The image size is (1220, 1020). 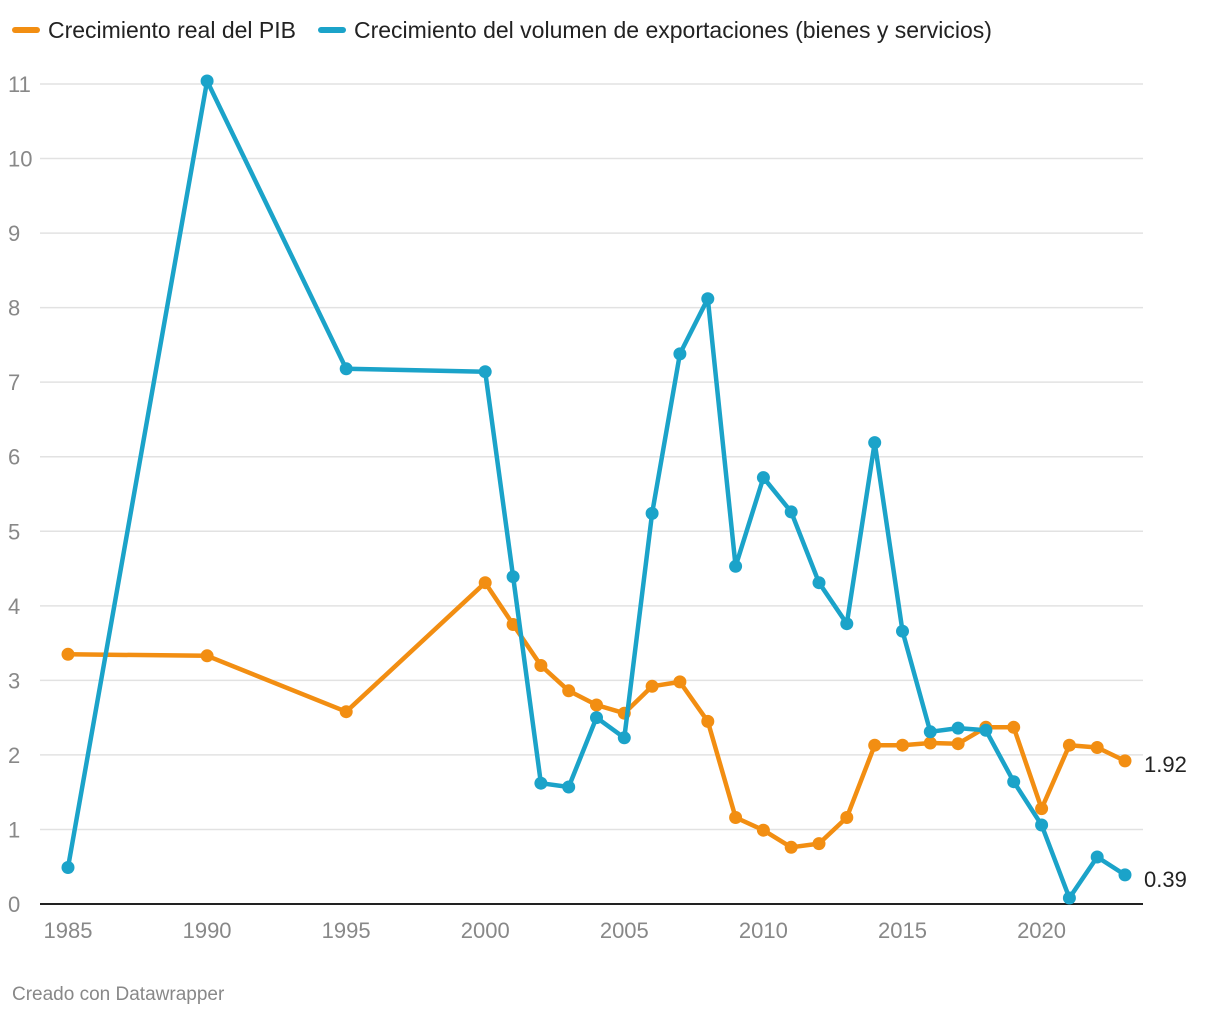 What do you see at coordinates (68, 930) in the screenshot?
I see `x-tick-label: 1985` at bounding box center [68, 930].